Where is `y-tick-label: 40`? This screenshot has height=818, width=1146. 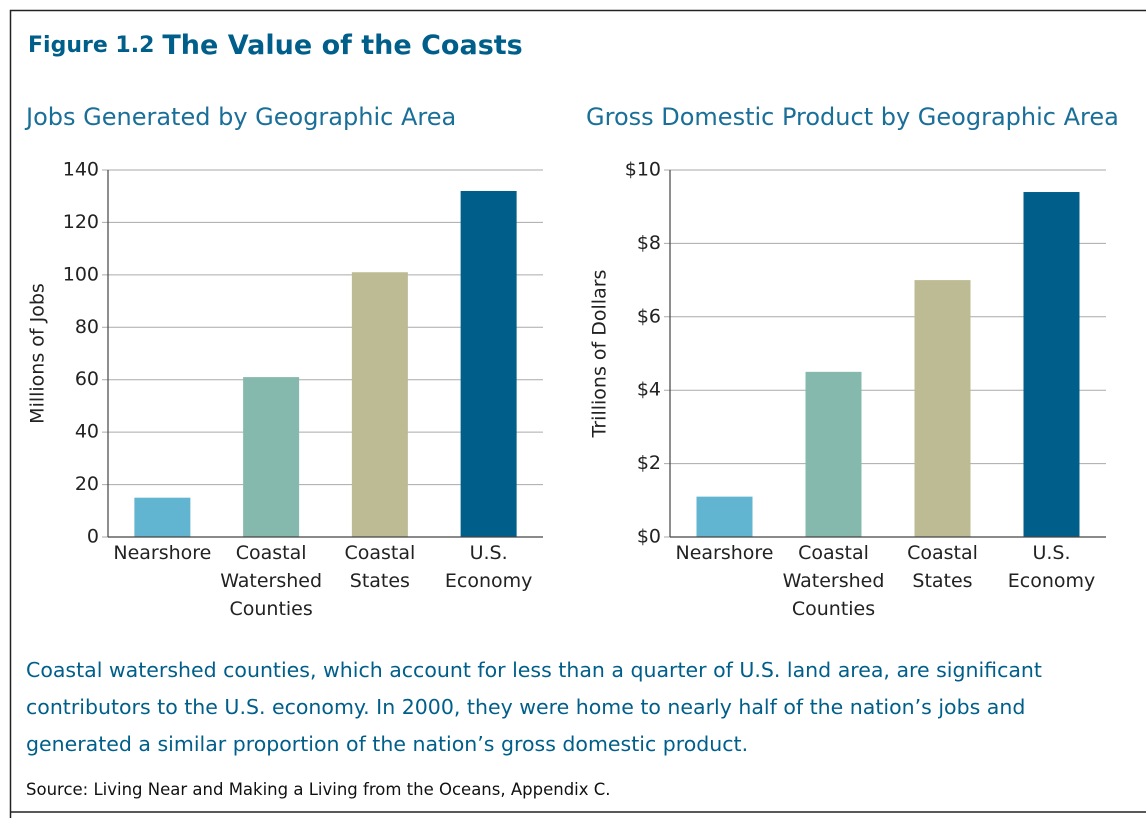 y-tick-label: 40 is located at coordinates (87, 432).